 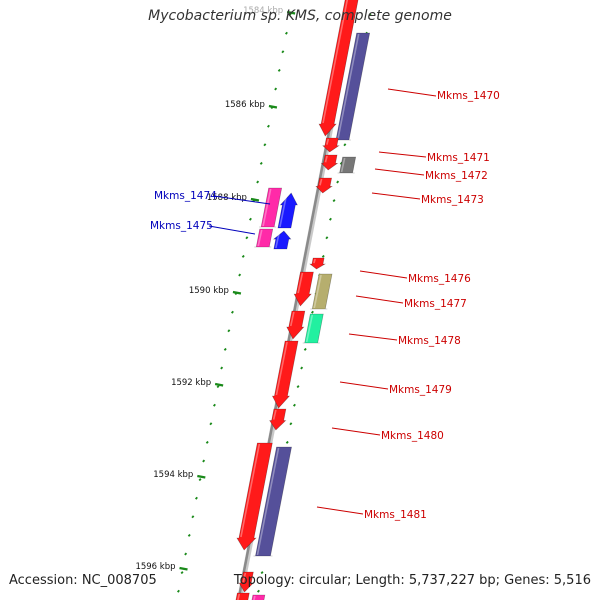 What do you see at coordinates (263, 11) in the screenshot?
I see `axis-tick-label: 1584 kbp` at bounding box center [263, 11].